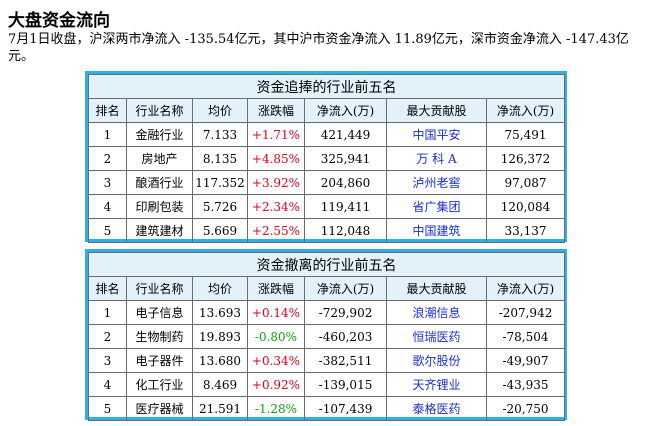 This screenshot has width=652, height=426. I want to click on table-row: 1 电子信息 13.693 +0.14% -729,902 浪潮信息 -207,942, so click(327, 312).